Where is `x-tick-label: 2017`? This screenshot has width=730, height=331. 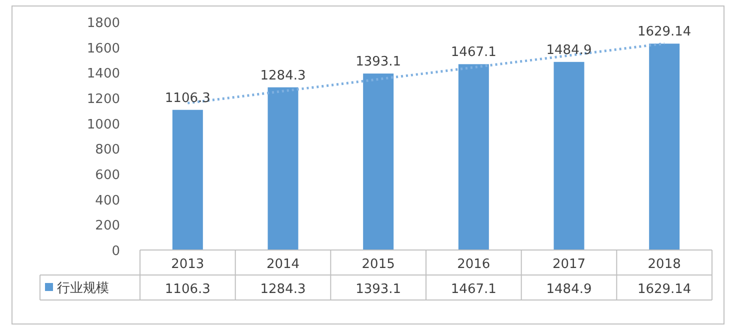 x-tick-label: 2017 is located at coordinates (569, 264).